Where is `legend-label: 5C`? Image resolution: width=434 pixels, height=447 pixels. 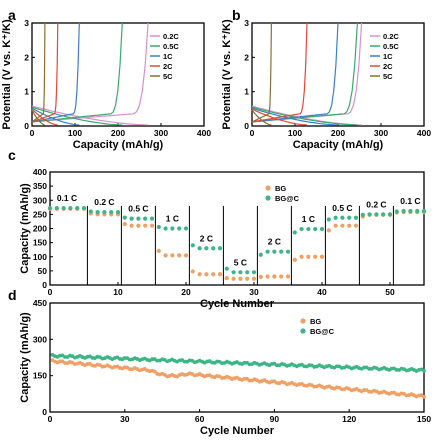 legend-label: 5C is located at coordinates (168, 76).